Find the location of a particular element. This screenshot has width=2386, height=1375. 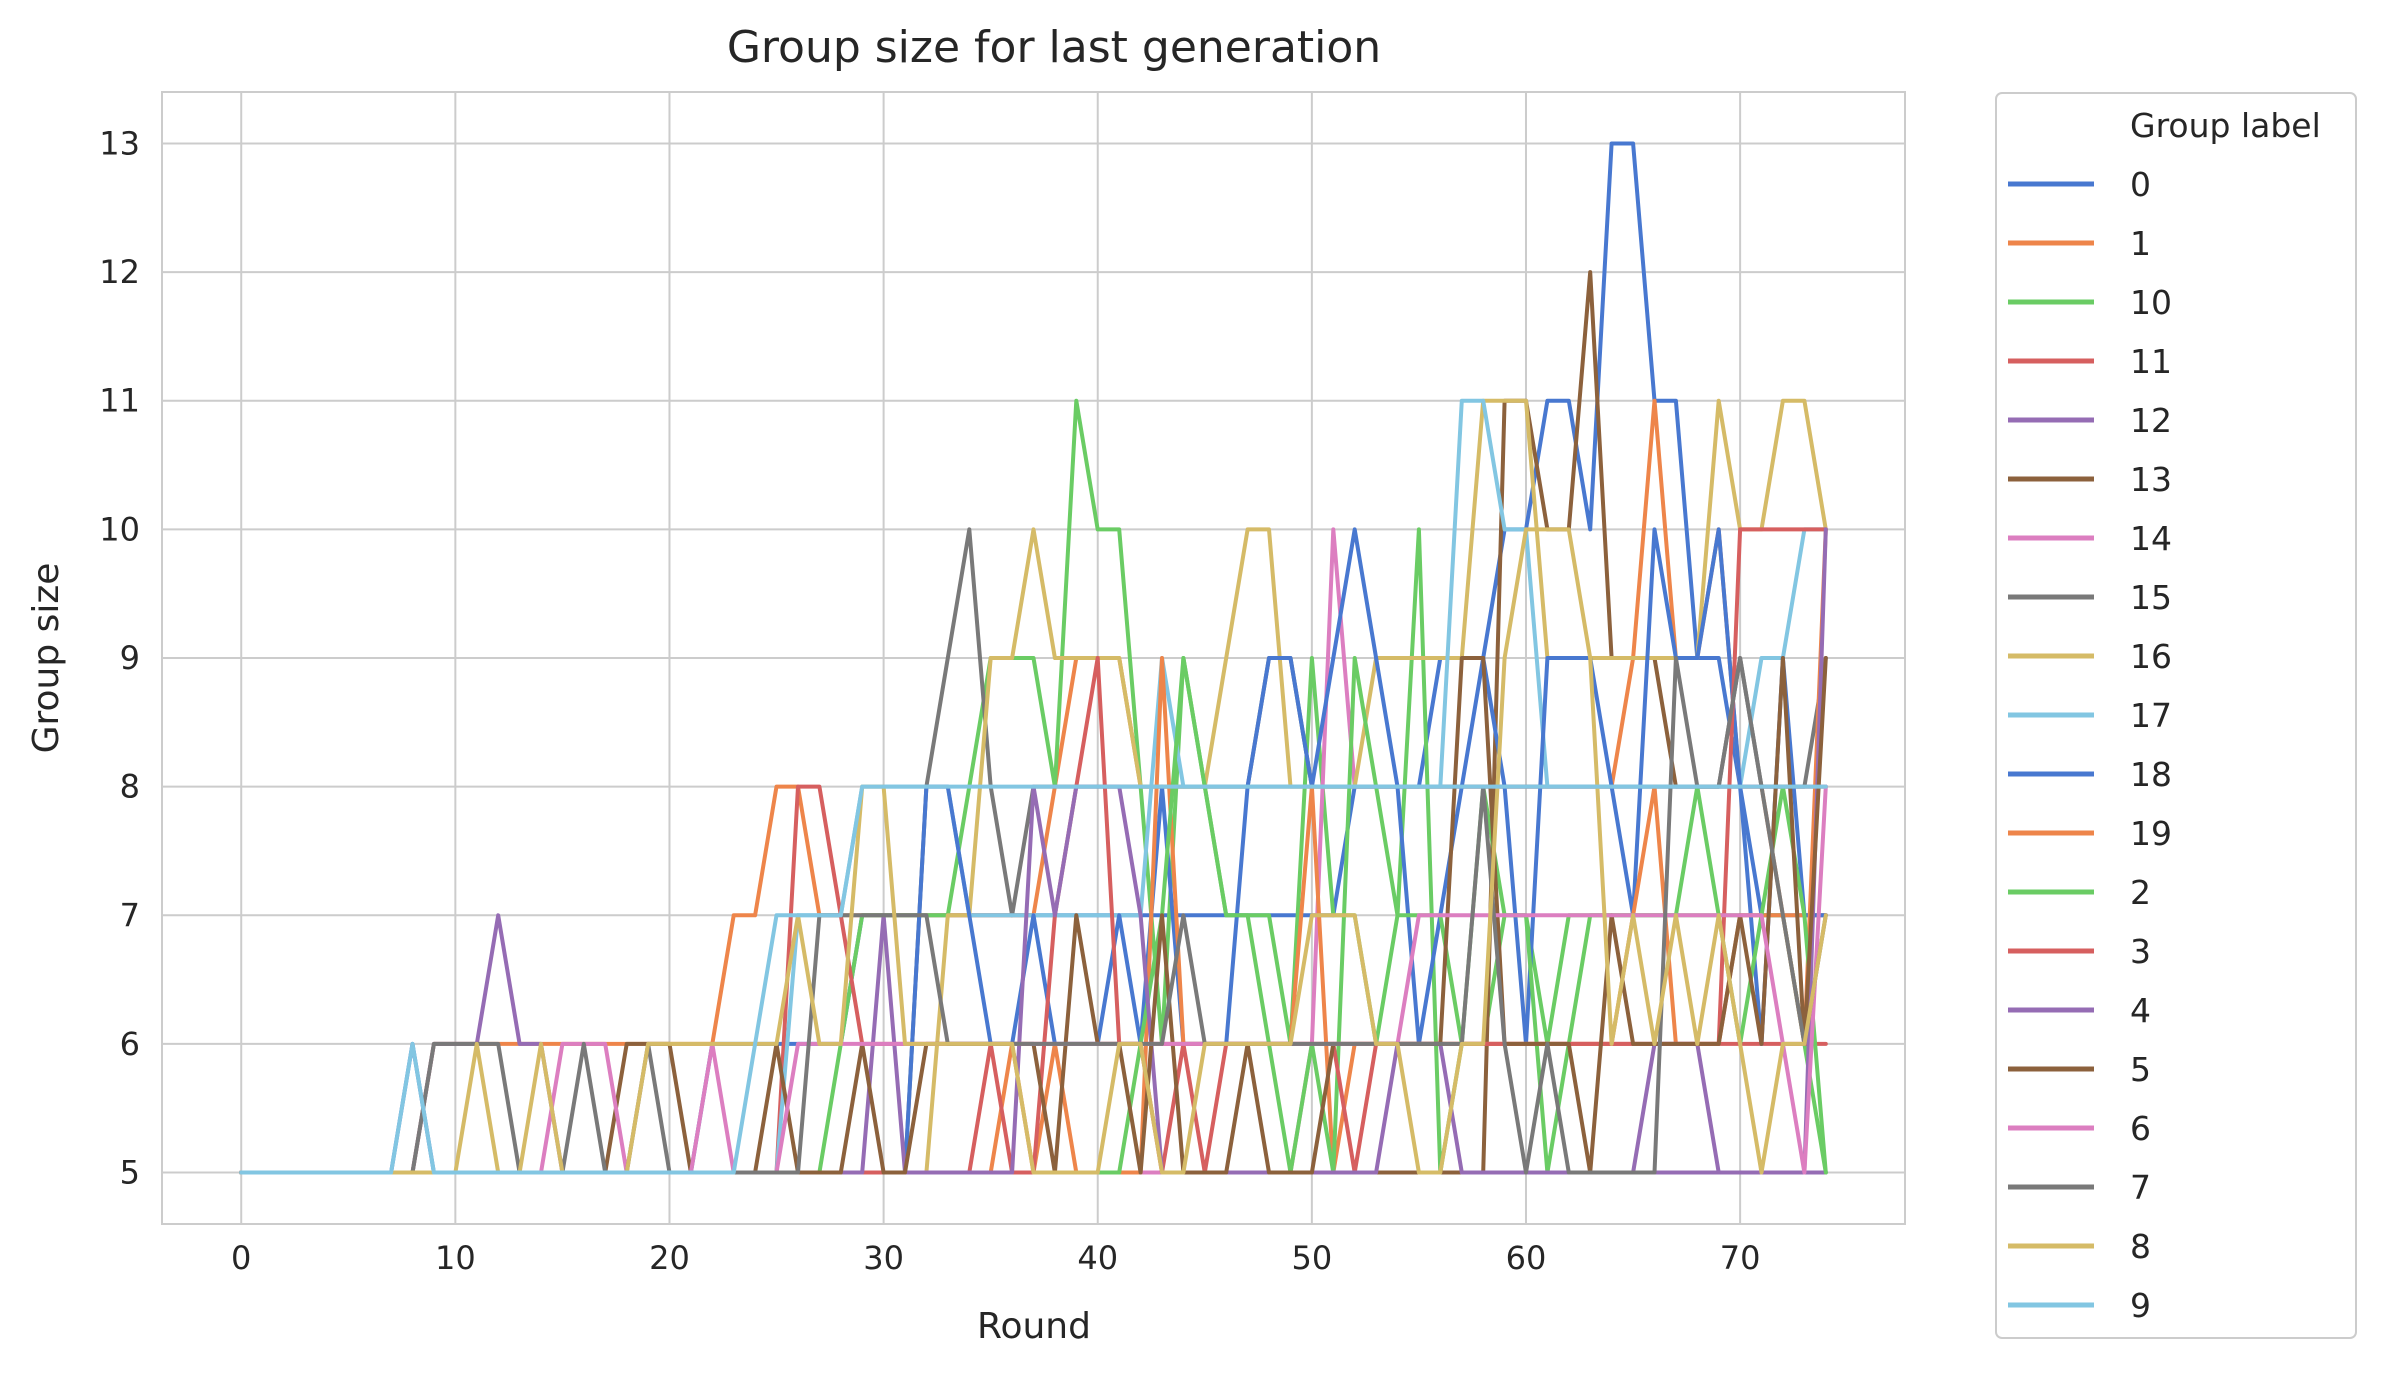

y-tick-label: 11 is located at coordinates (119, 401).